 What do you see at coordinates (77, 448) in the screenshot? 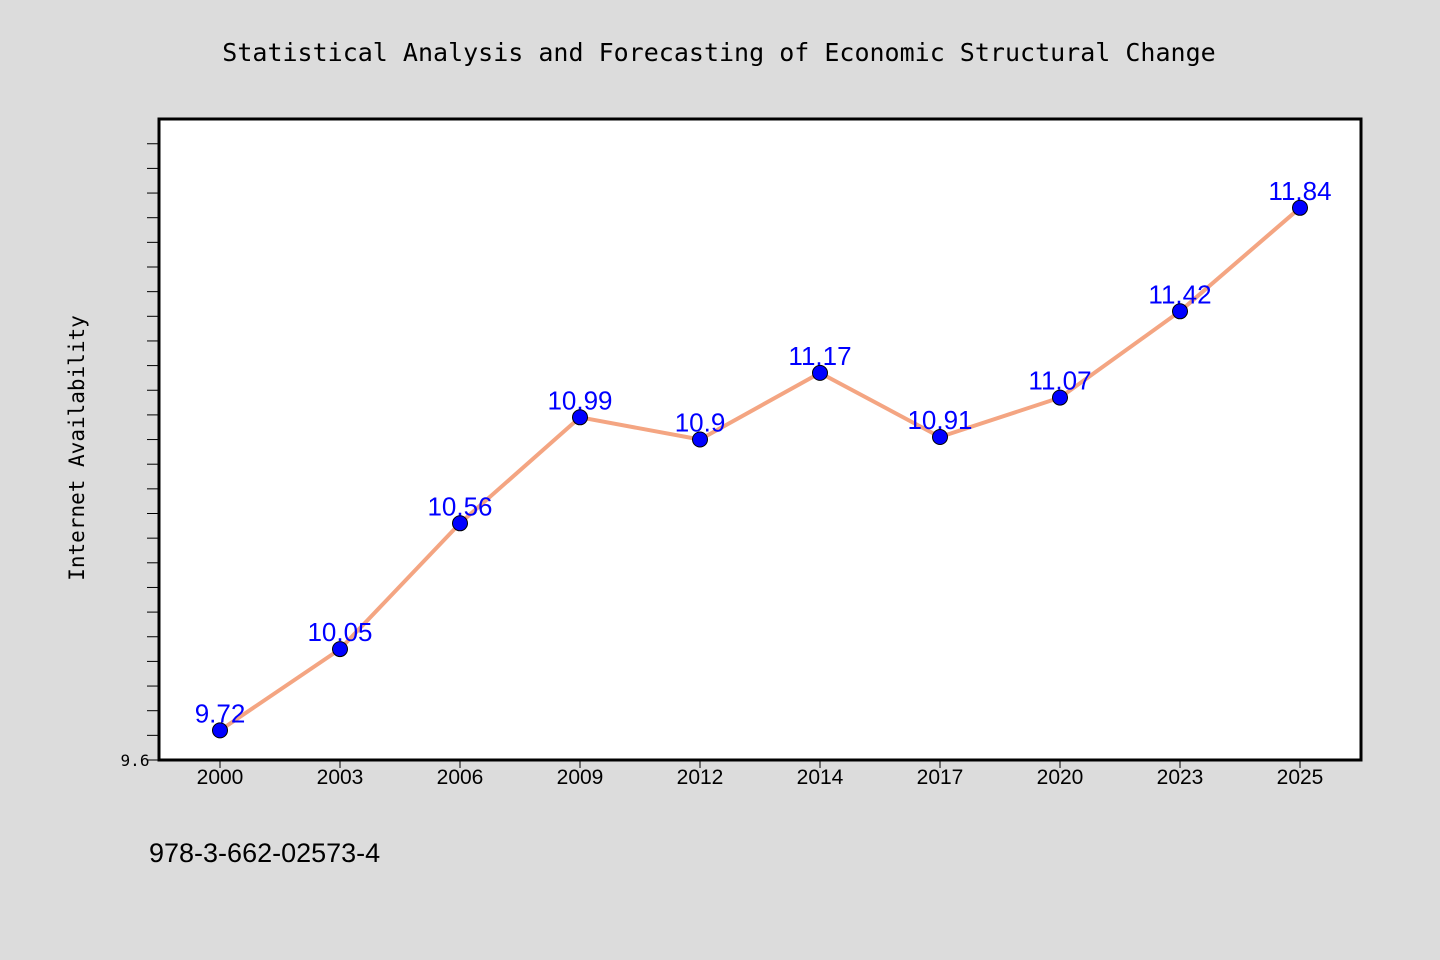
I see `y-axis-label: Internet Availability` at bounding box center [77, 448].